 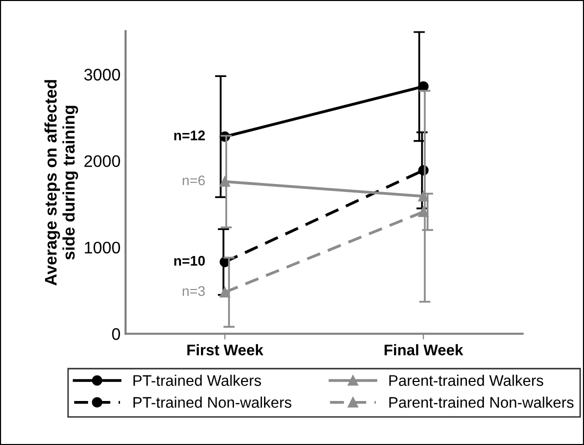 I want to click on x-tick-label: First Week, so click(x=225, y=350).